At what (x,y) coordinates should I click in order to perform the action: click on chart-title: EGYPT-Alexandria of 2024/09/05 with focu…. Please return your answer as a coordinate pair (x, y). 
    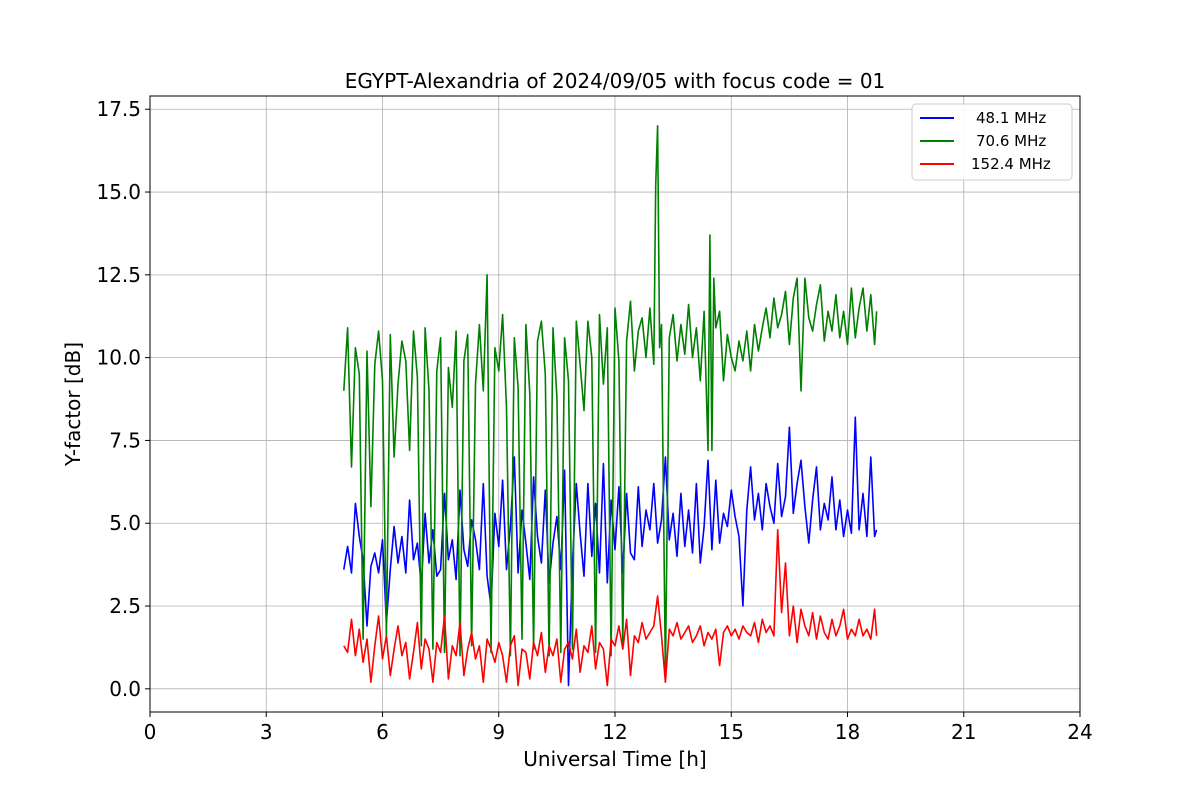
    Looking at the image, I should click on (615, 81).